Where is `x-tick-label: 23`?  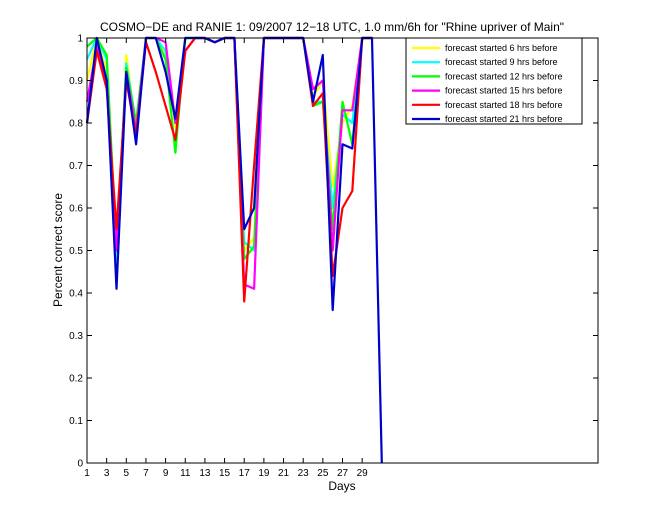
x-tick-label: 23 is located at coordinates (304, 473).